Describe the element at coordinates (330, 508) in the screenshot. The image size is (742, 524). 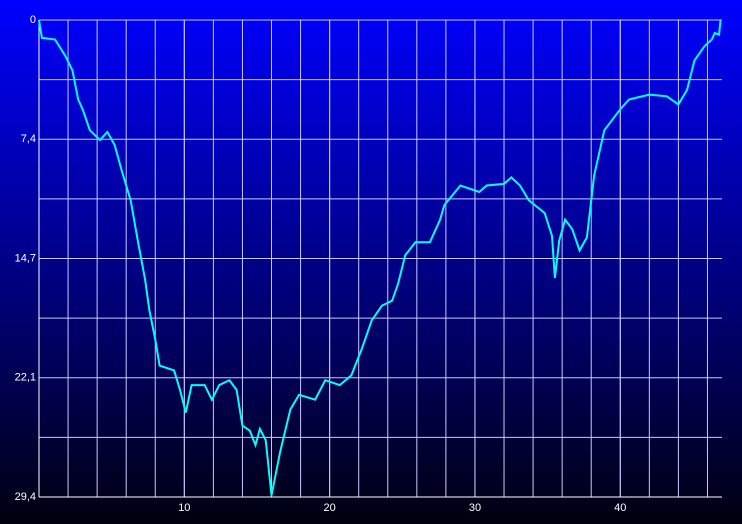
I see `x-tick-label: 20` at that location.